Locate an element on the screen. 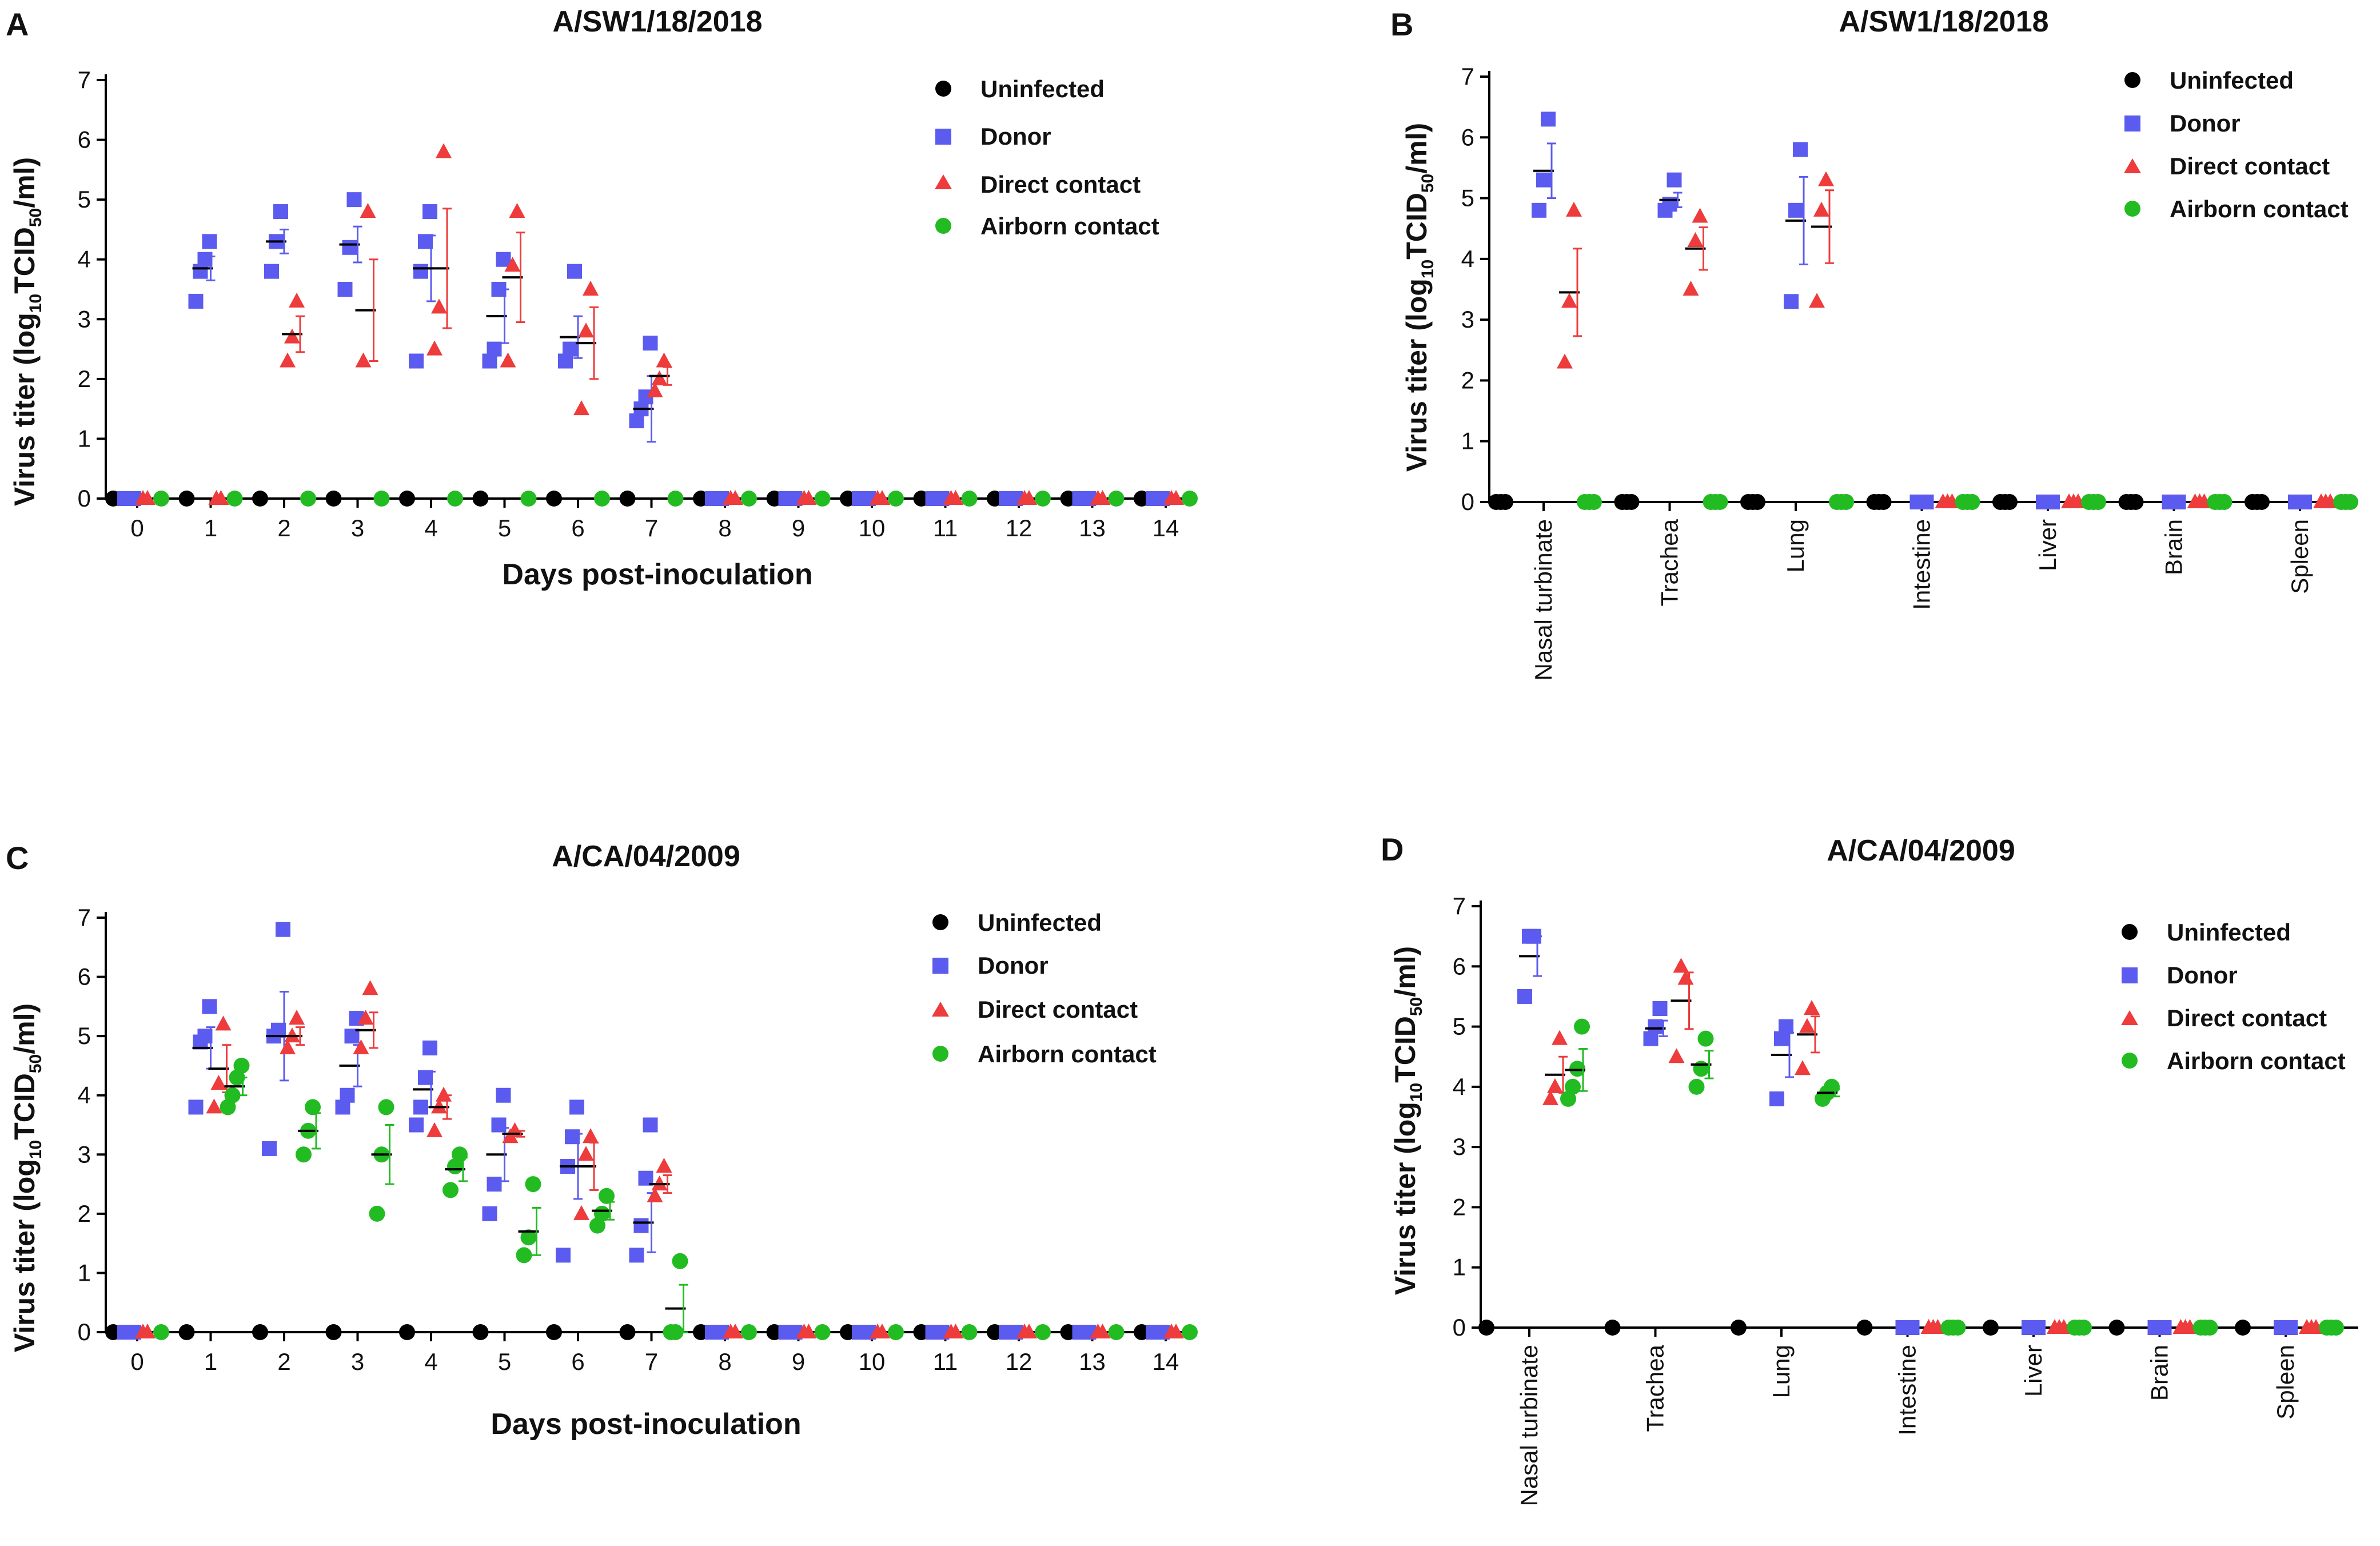 The height and width of the screenshot is (1546, 2380). x-tick-label: 8 is located at coordinates (724, 1361).